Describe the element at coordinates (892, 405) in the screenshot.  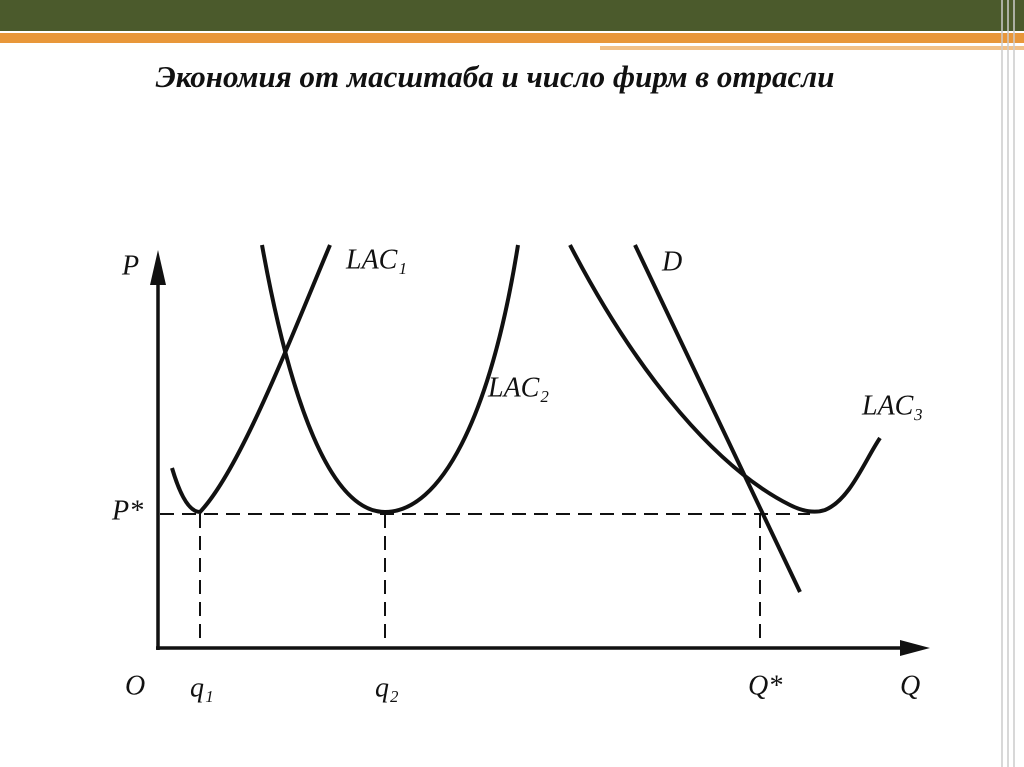
I see `curve-label: LAC₃` at that location.